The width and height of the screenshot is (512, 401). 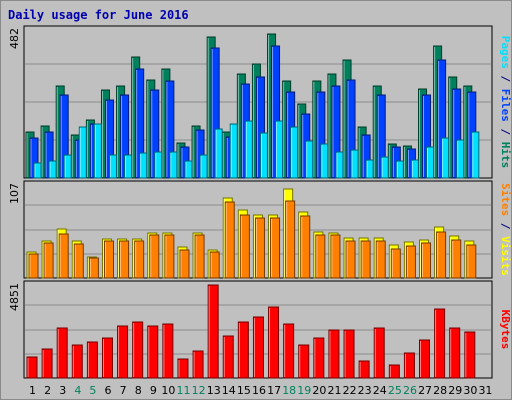 I want to click on x-tick-label-day-23: 23, so click(x=365, y=390).